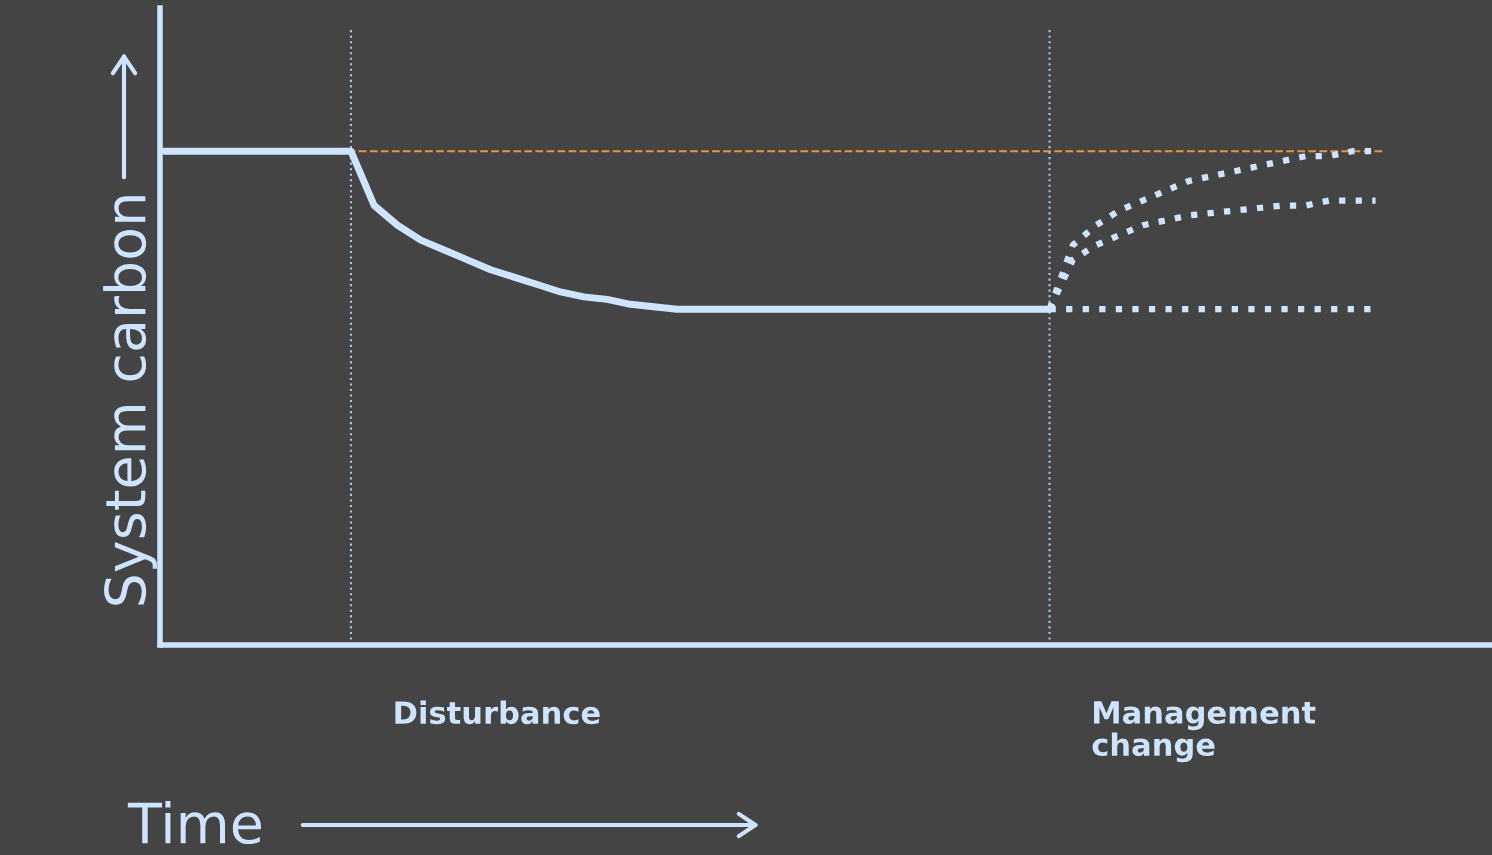 The height and width of the screenshot is (855, 1492). Describe the element at coordinates (130, 400) in the screenshot. I see `y-axis-title: System carbon` at that location.